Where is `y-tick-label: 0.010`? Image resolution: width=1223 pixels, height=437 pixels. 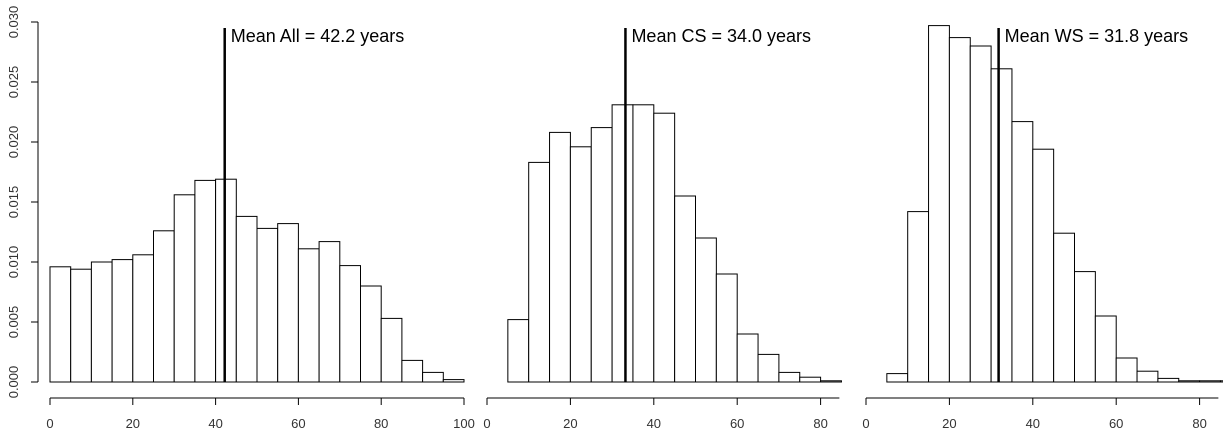 y-tick-label: 0.010 is located at coordinates (13, 262).